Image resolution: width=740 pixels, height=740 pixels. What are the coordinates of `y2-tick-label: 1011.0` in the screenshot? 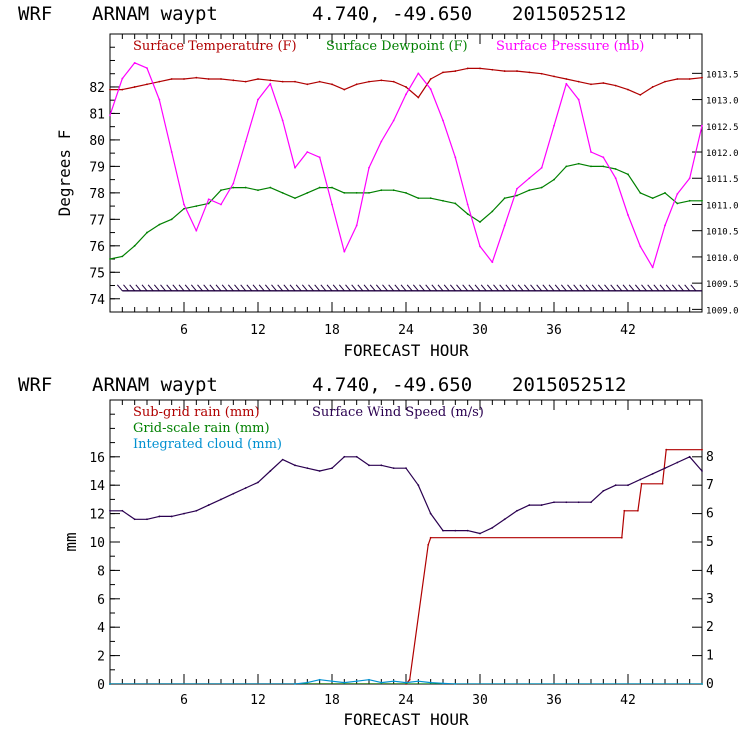 It's located at (722, 206).